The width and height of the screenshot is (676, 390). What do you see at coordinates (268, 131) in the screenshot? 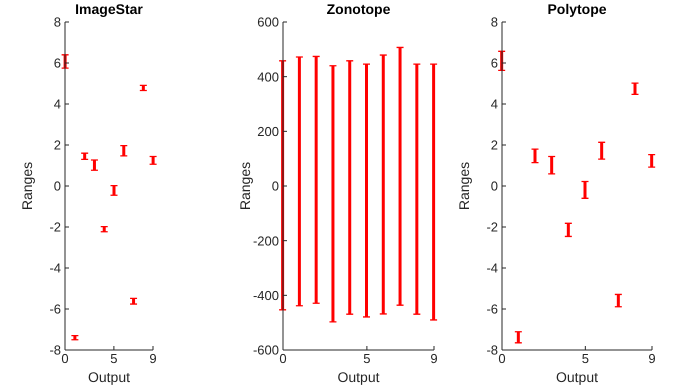
I see `y-tick-label: 200` at bounding box center [268, 131].